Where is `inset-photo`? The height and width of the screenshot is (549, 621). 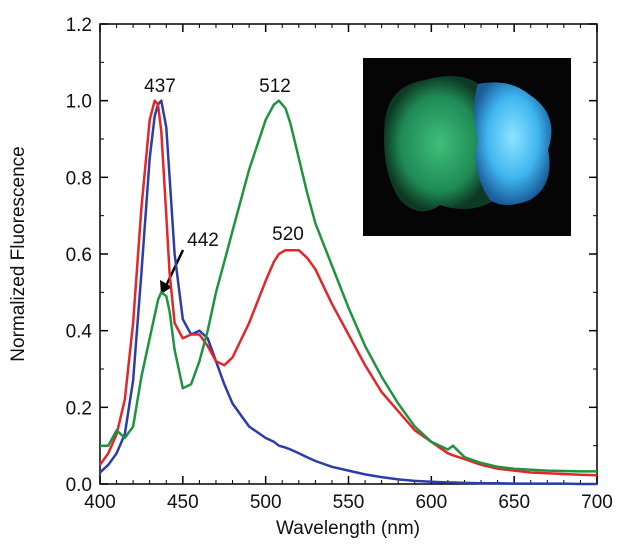 inset-photo is located at coordinates (467, 147).